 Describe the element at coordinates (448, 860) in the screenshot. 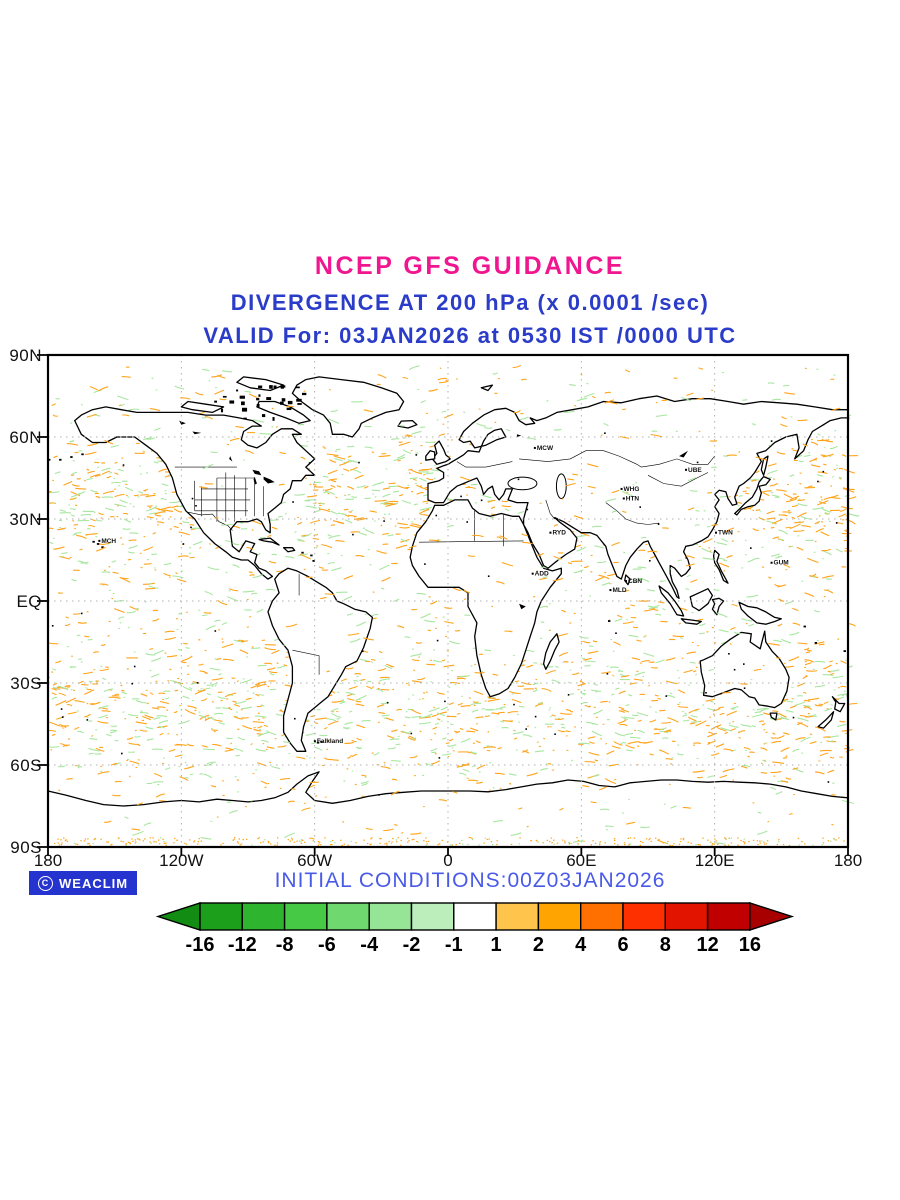

I see `x-axis-label-0-3: 0` at that location.